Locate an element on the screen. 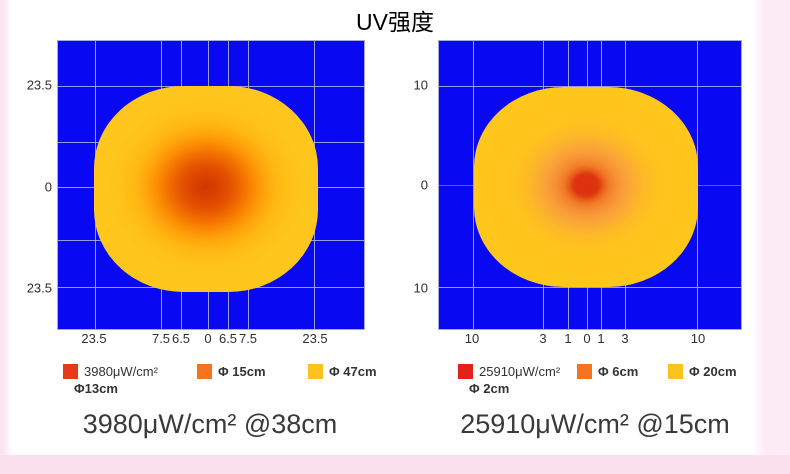  legend-label: Φ 20cm is located at coordinates (713, 371).